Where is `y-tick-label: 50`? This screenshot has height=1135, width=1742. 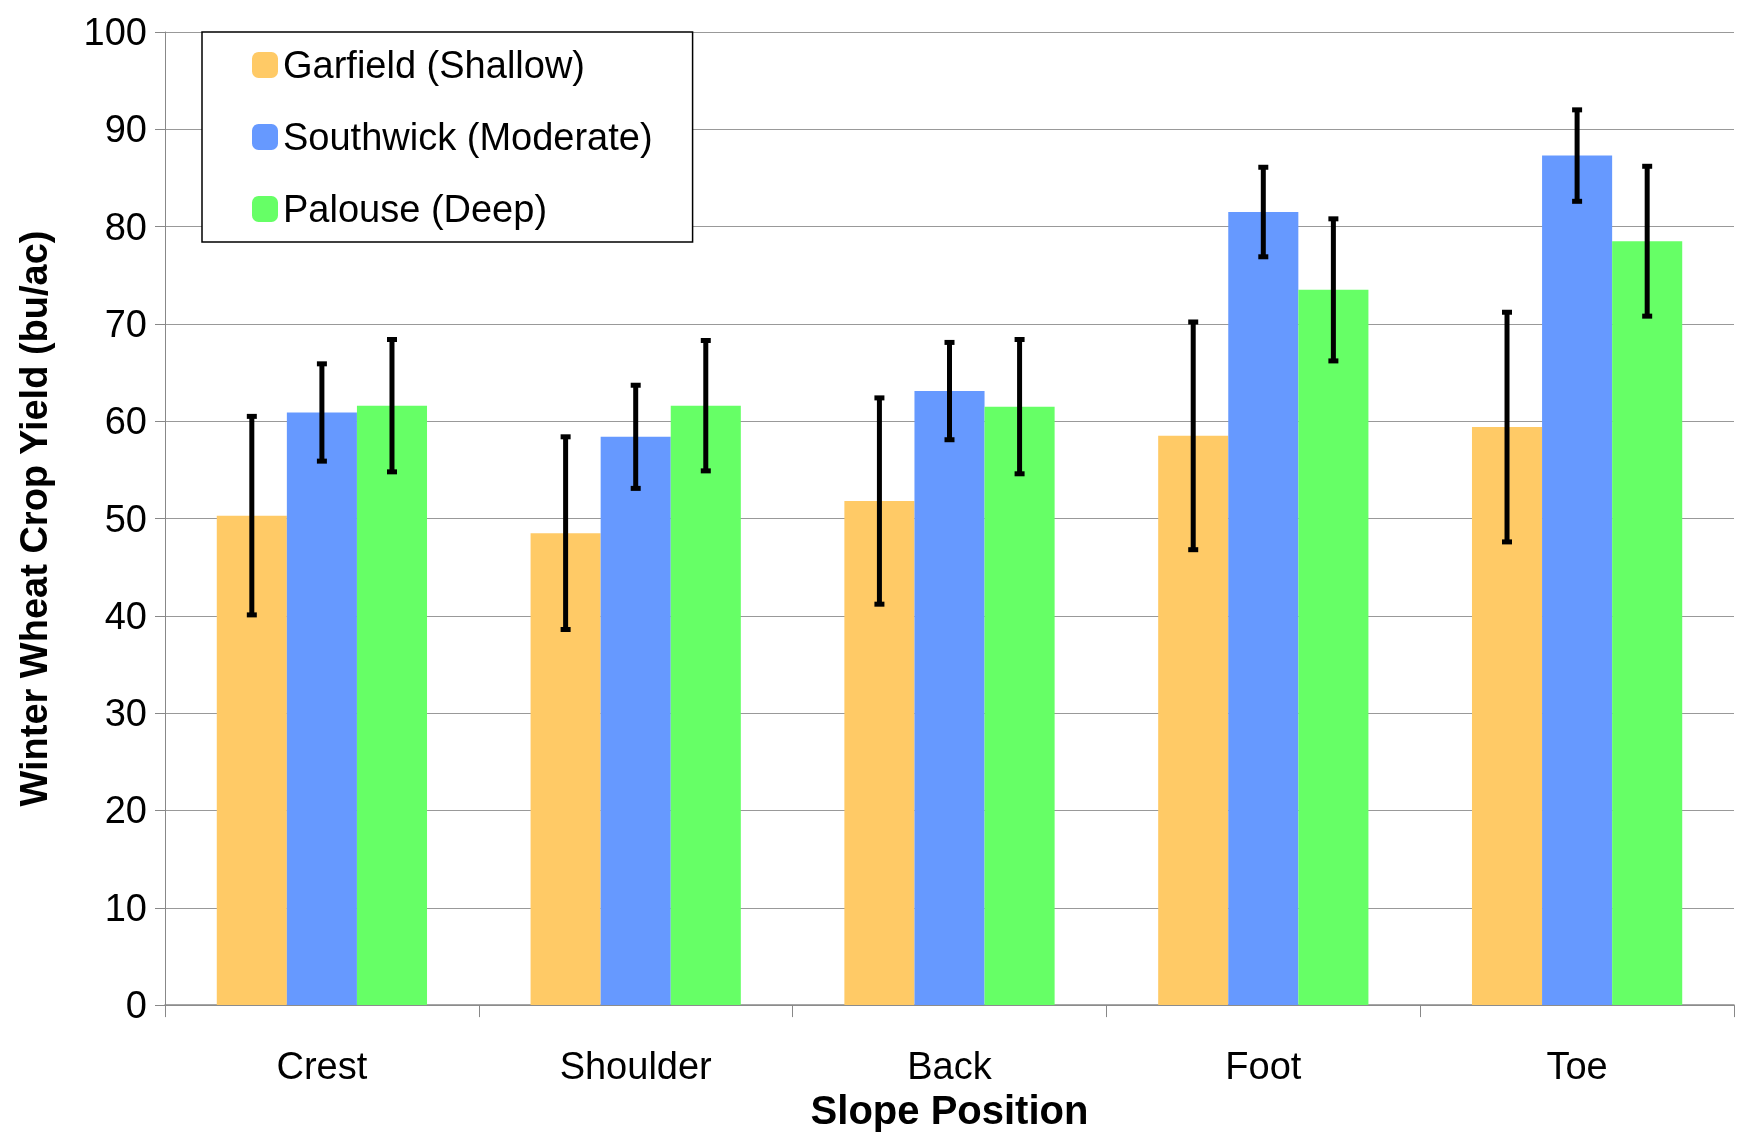
y-tick-label: 50 is located at coordinates (125, 518).